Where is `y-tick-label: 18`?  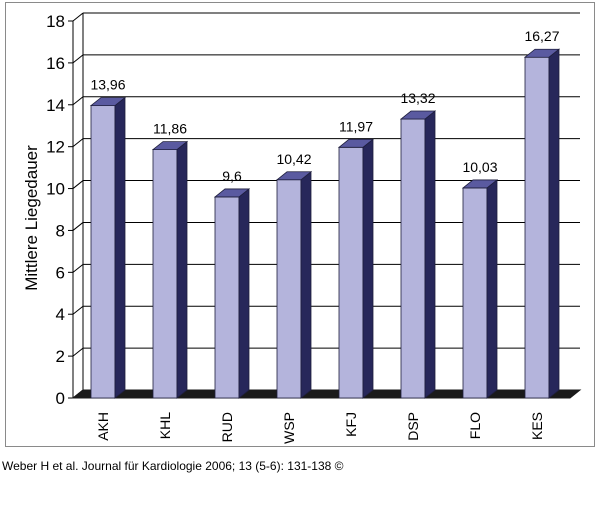 y-tick-label: 18 is located at coordinates (55, 21).